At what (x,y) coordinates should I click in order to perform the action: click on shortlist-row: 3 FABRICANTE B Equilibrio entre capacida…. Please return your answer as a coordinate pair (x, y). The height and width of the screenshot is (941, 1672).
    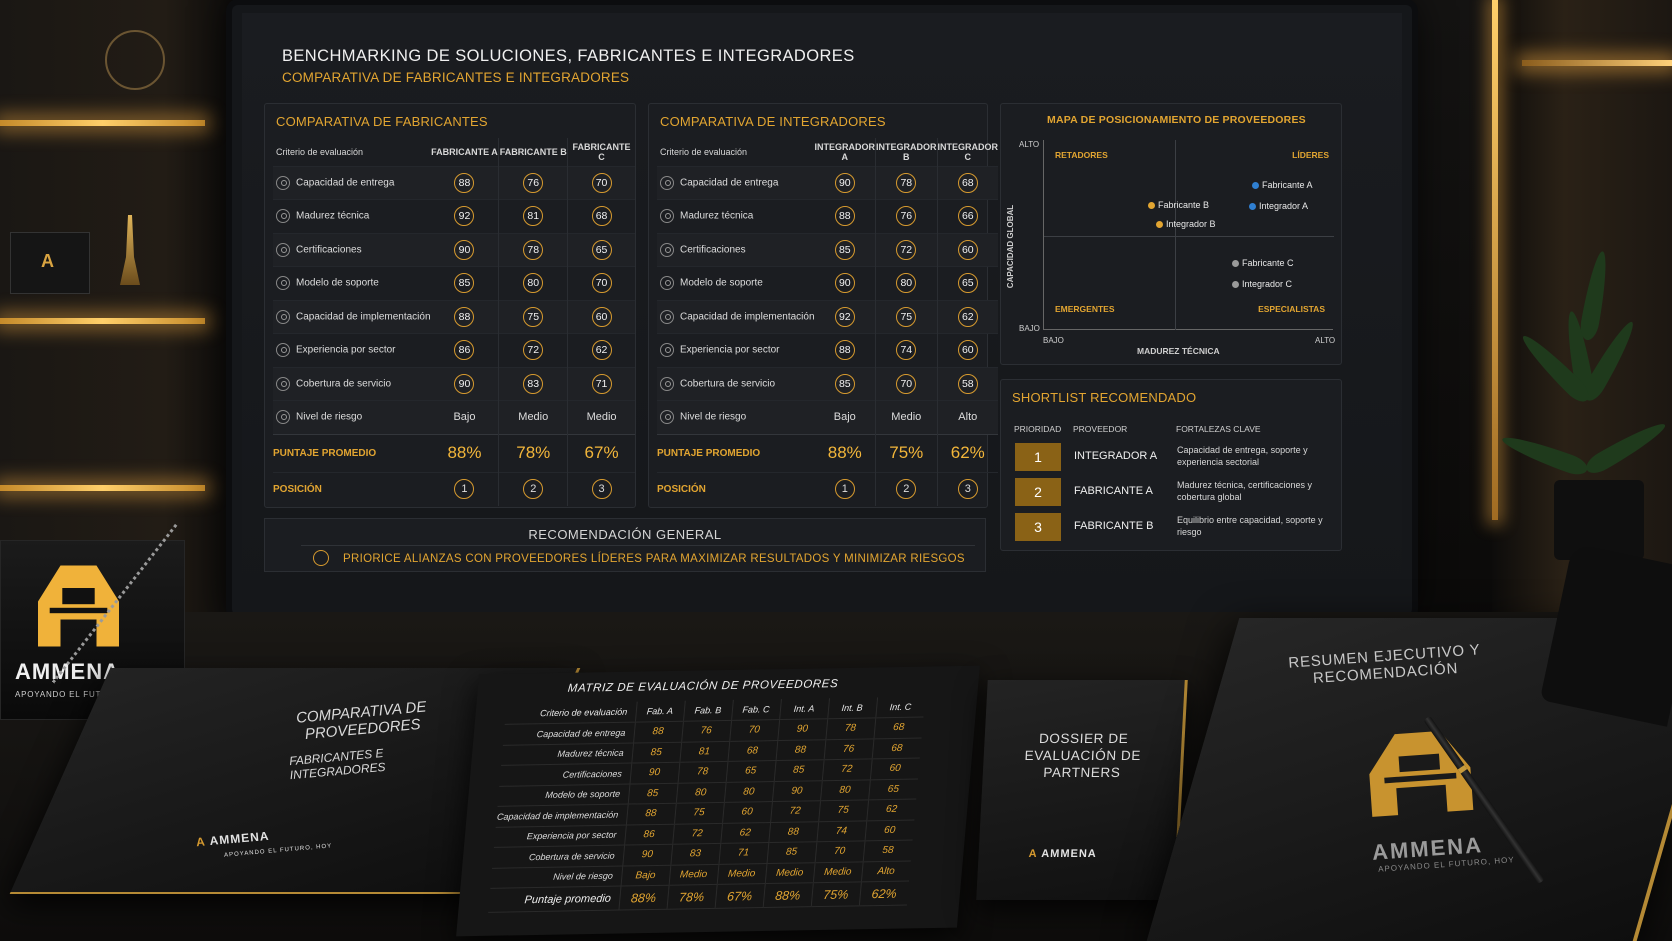
    Looking at the image, I should click on (1172, 527).